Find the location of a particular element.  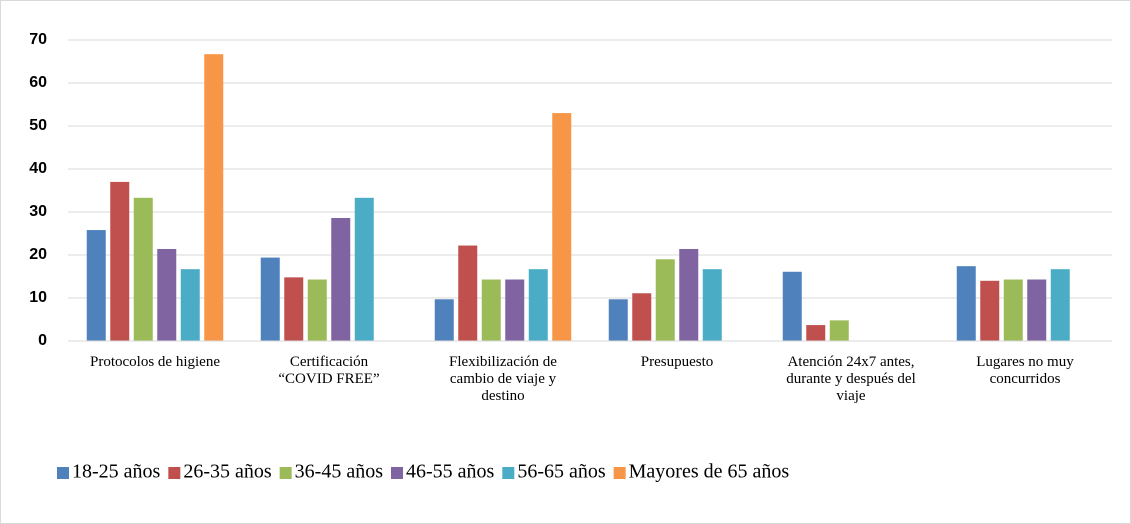

y-tick-label: 10 is located at coordinates (38, 297).